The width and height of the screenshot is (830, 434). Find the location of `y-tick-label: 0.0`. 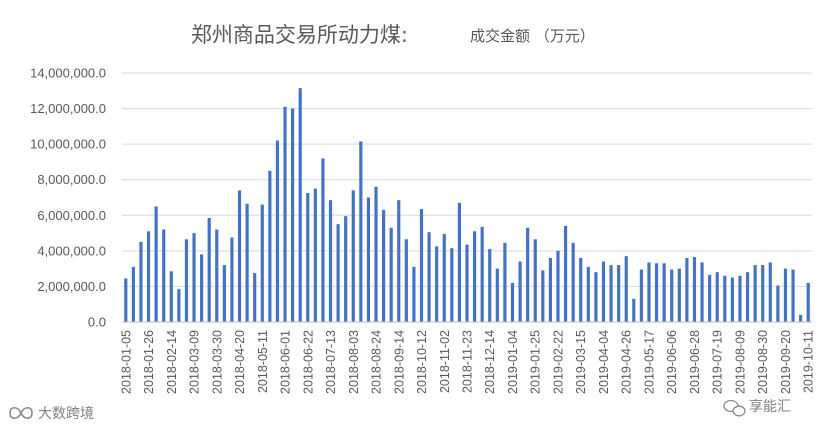

y-tick-label: 0.0 is located at coordinates (97, 322).